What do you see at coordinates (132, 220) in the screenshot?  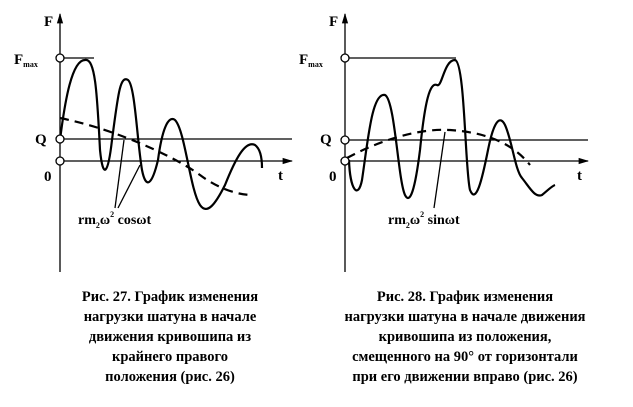 I see `ann-part: cosωt` at bounding box center [132, 220].